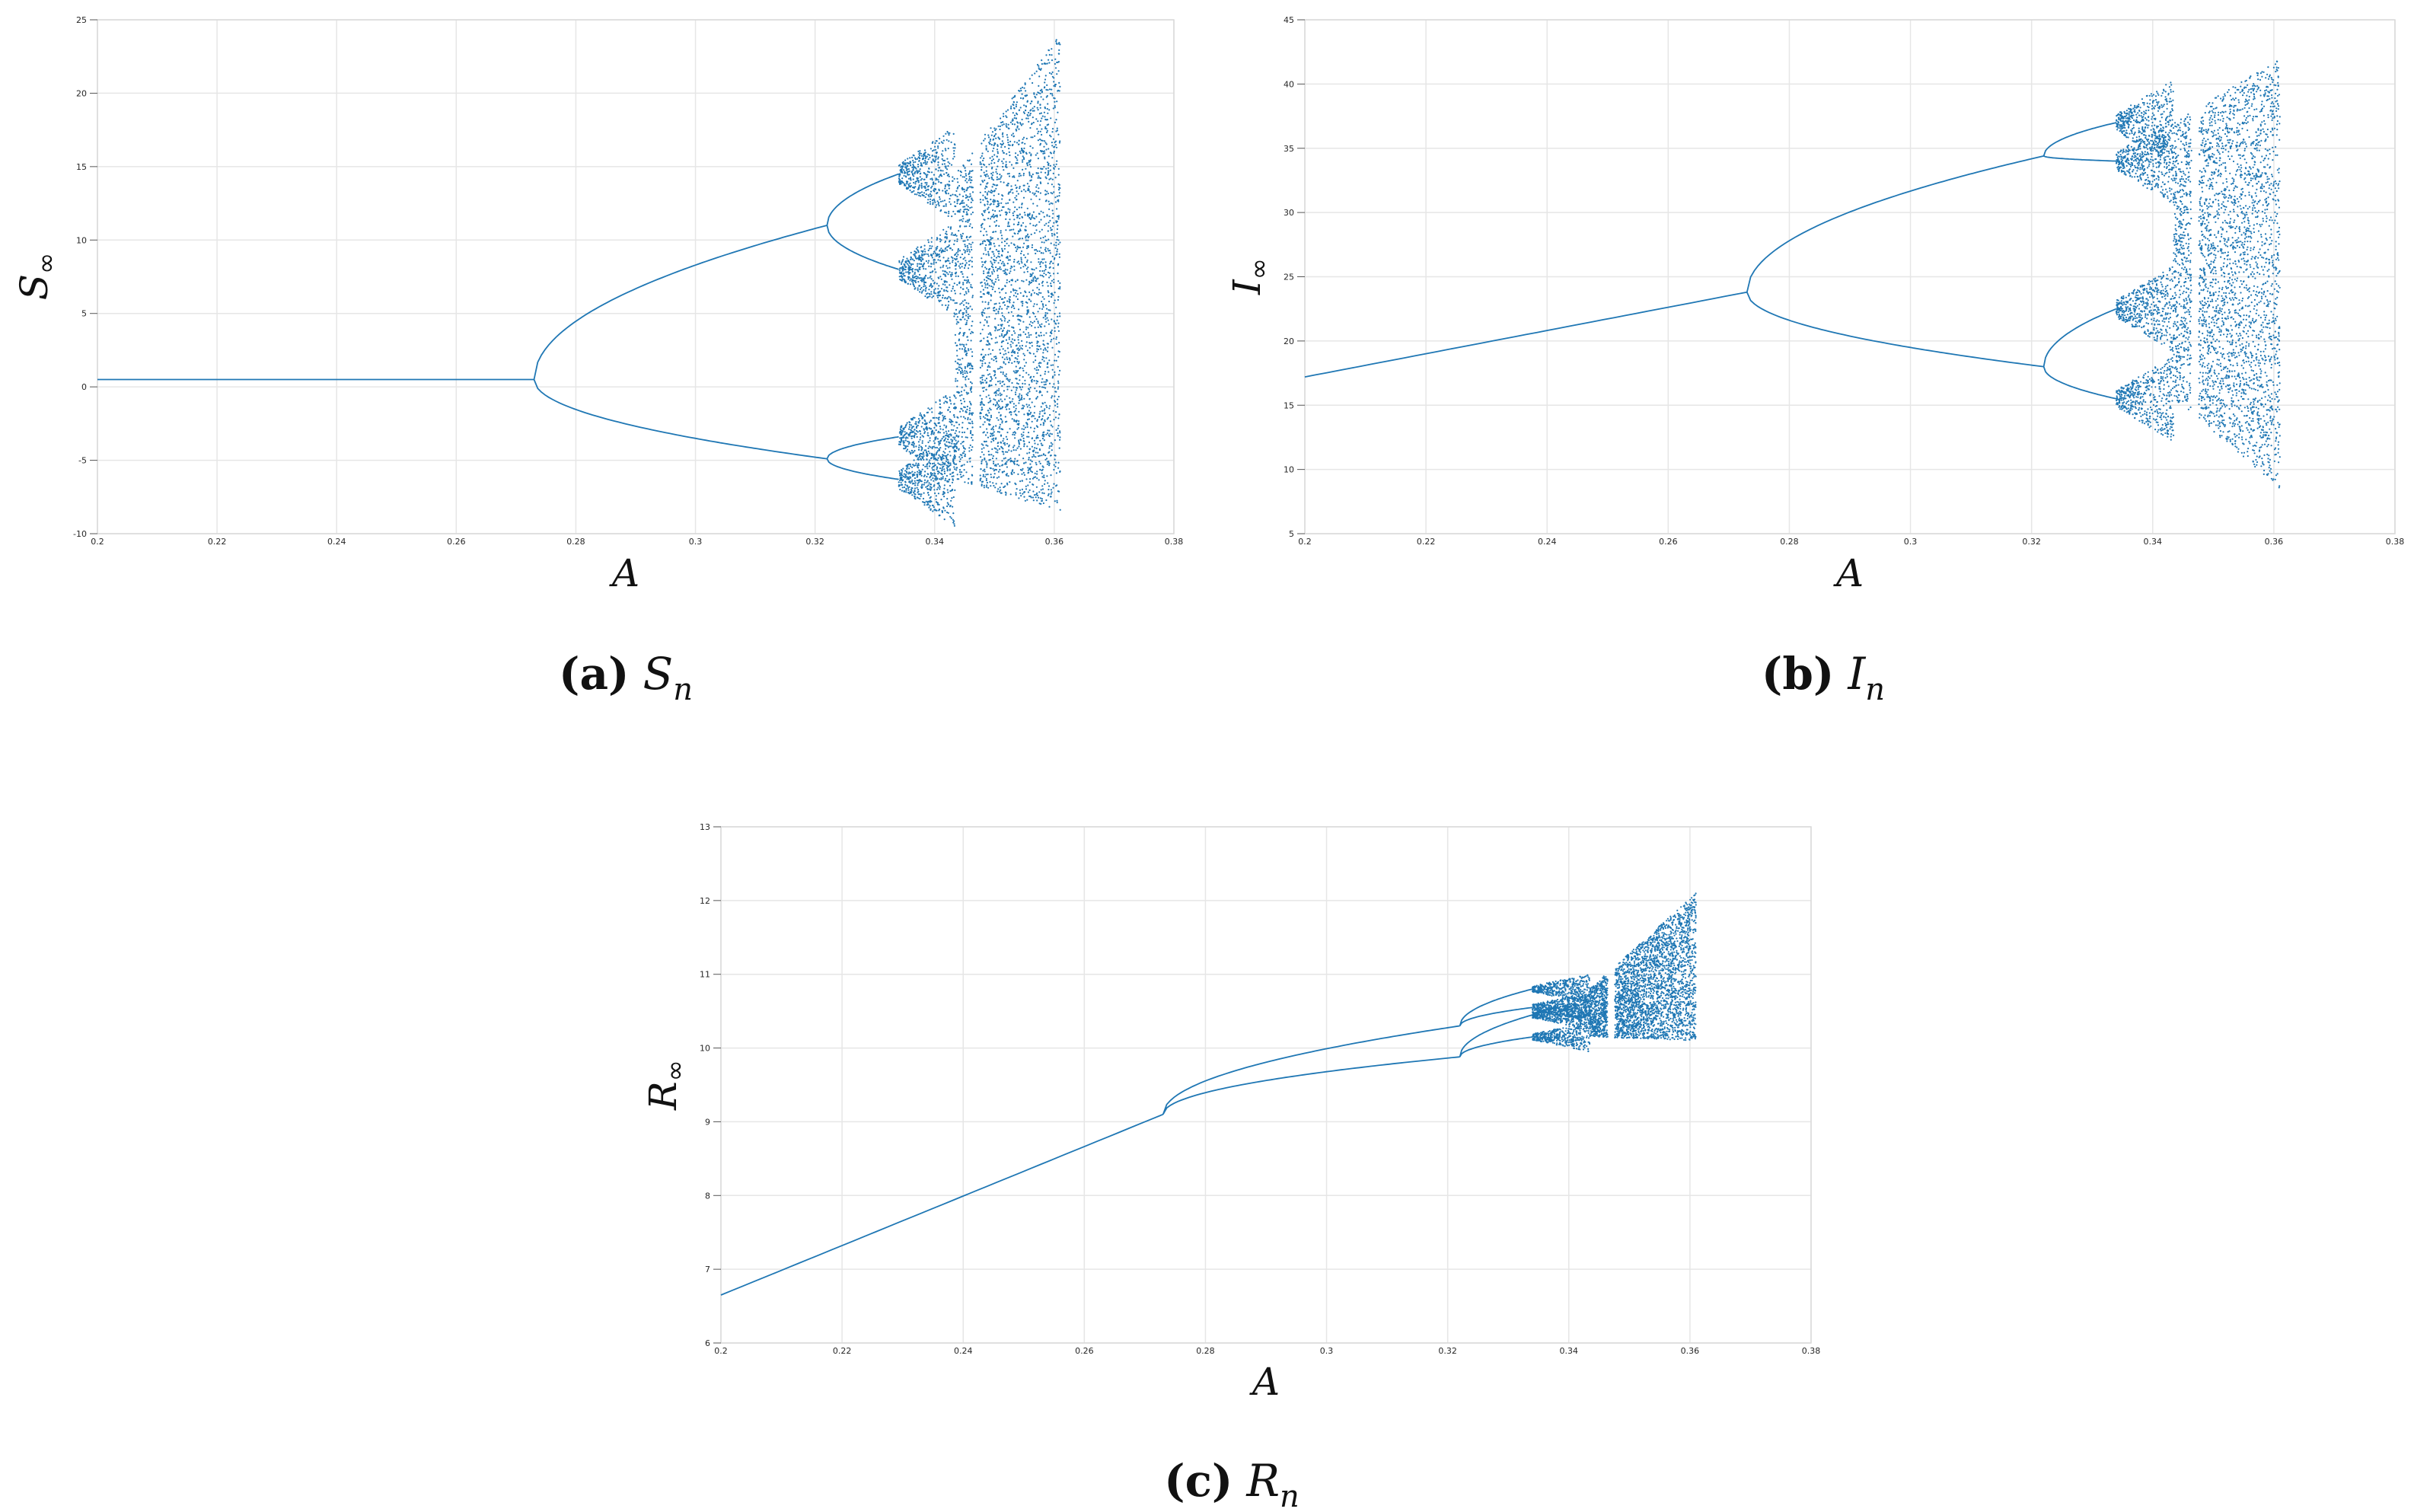 This screenshot has width=2414, height=1512. I want to click on panel-a-xtick-label-5: 0.3, so click(696, 542).